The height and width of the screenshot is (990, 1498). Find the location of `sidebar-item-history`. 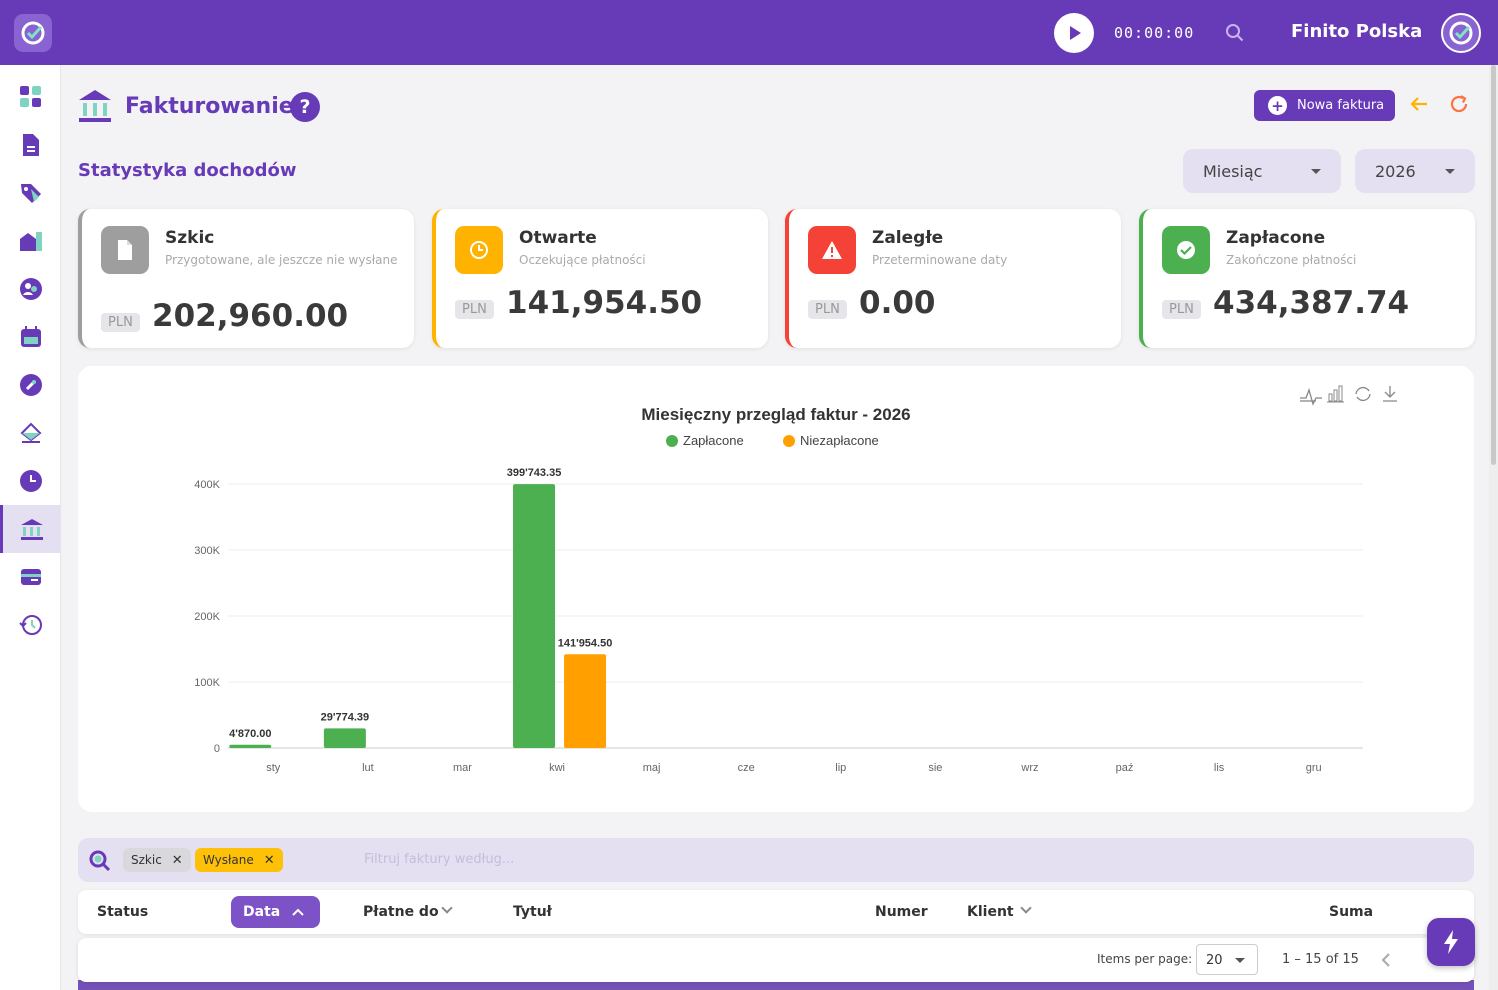

sidebar-item-history is located at coordinates (30, 625).